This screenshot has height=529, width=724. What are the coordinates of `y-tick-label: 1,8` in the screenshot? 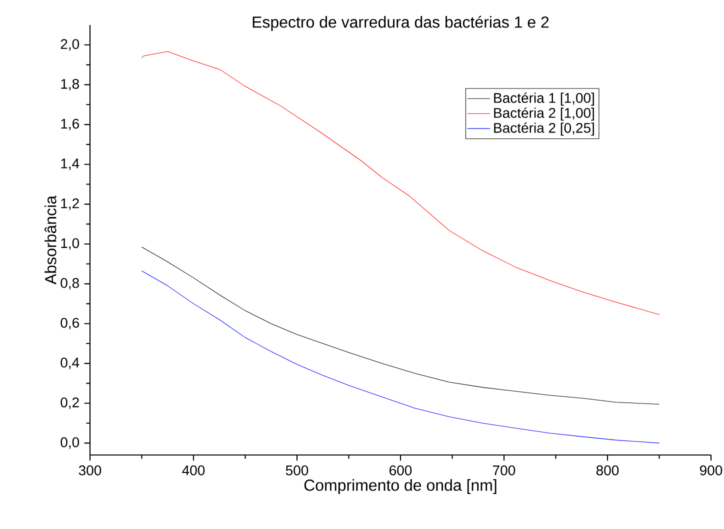 It's located at (70, 84).